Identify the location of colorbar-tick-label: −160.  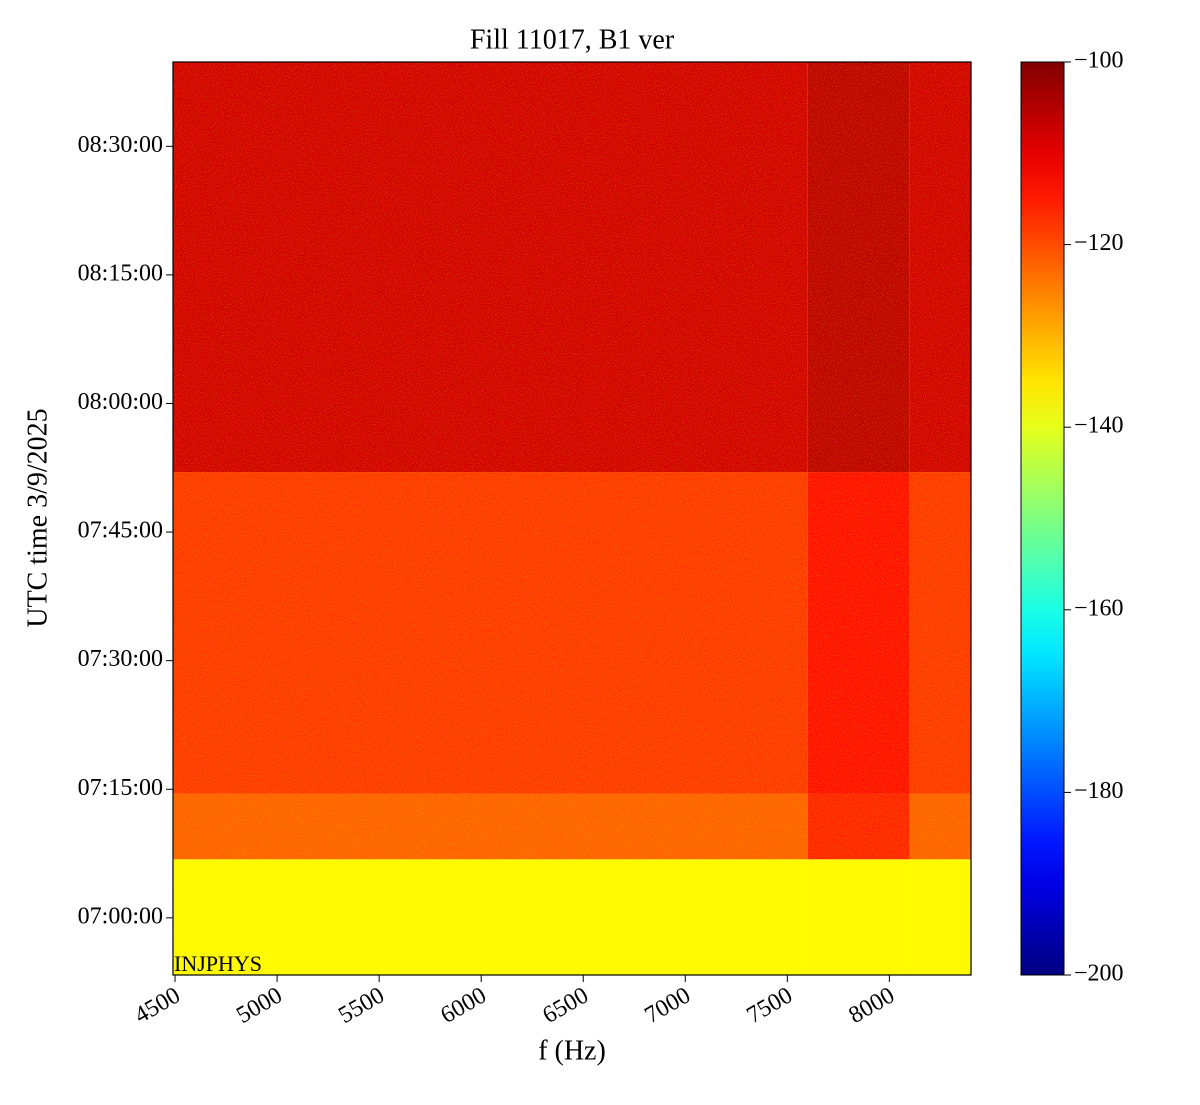
(1099, 608).